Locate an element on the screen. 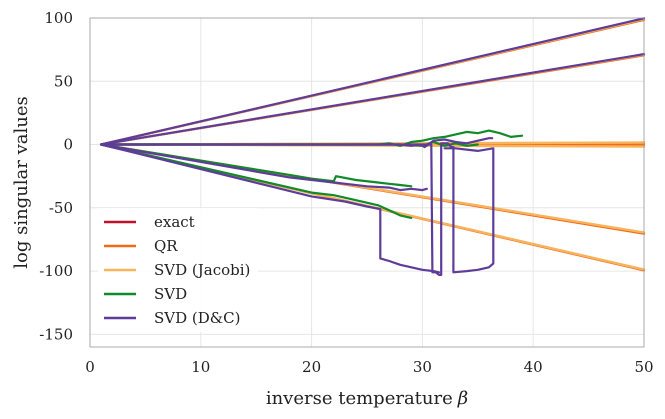 This screenshot has height=419, width=665. x-tick-label: 20 is located at coordinates (311, 367).